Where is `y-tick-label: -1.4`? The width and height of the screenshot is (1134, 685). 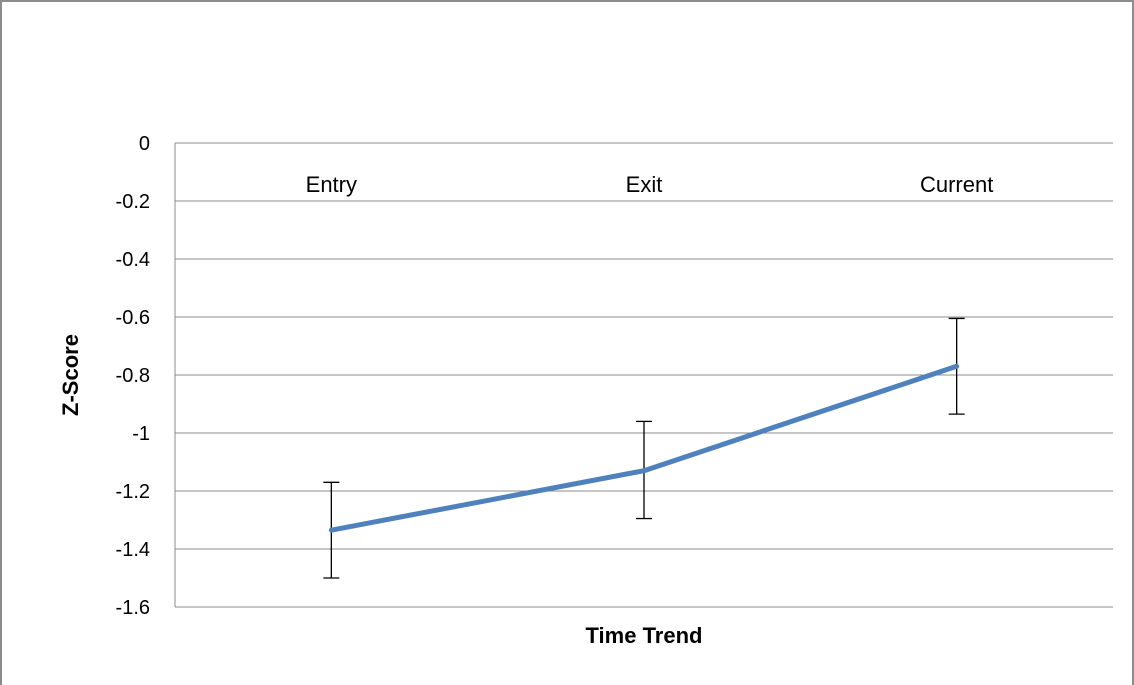
y-tick-label: -1.4 is located at coordinates (133, 550).